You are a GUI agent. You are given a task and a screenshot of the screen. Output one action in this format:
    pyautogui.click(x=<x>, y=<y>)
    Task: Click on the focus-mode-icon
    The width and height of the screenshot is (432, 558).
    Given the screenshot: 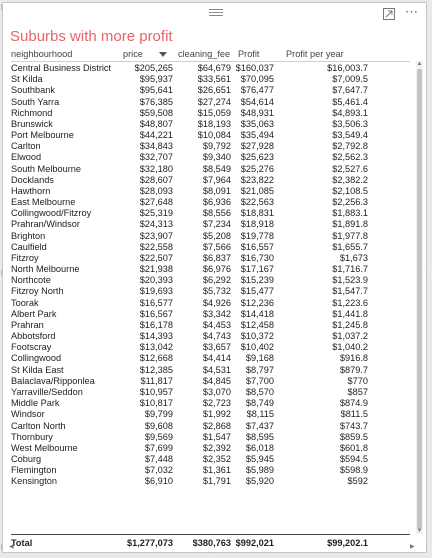 What is the action you would take?
    pyautogui.click(x=389, y=14)
    